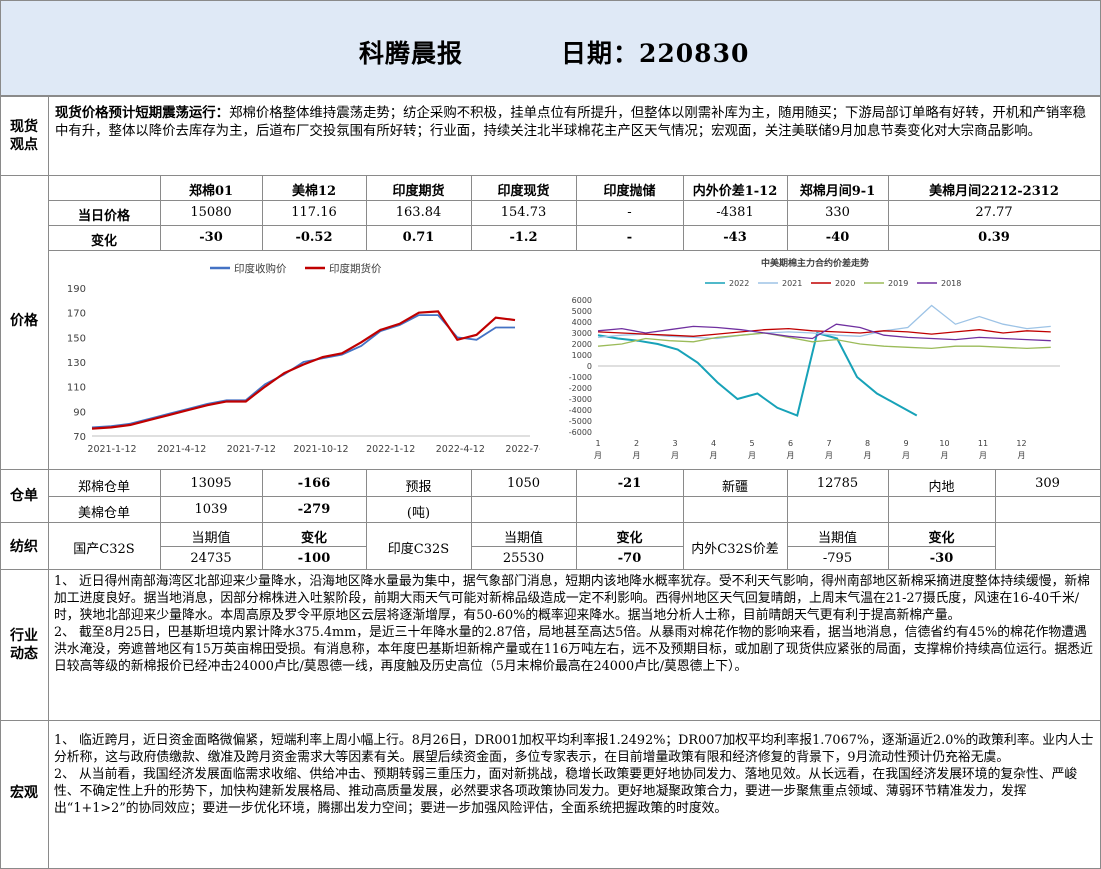 The image size is (1101, 869). I want to click on warehouse-cell: 13095, so click(211, 483).